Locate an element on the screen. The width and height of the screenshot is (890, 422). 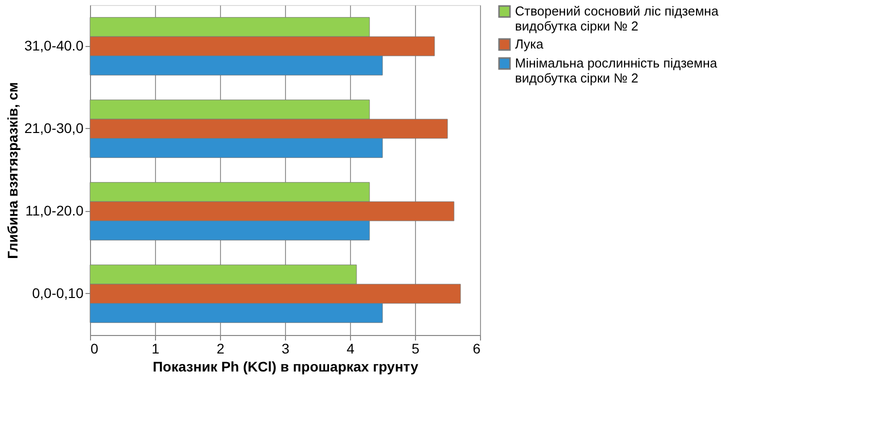
legend-label: Лука is located at coordinates (529, 44).